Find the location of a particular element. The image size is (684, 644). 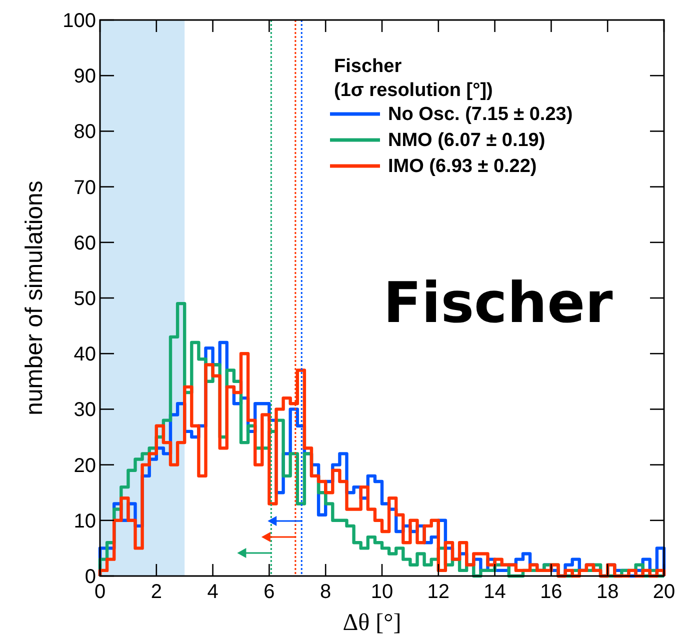

legend-label: IMO (6.93 ± 0.22) is located at coordinates (462, 166).